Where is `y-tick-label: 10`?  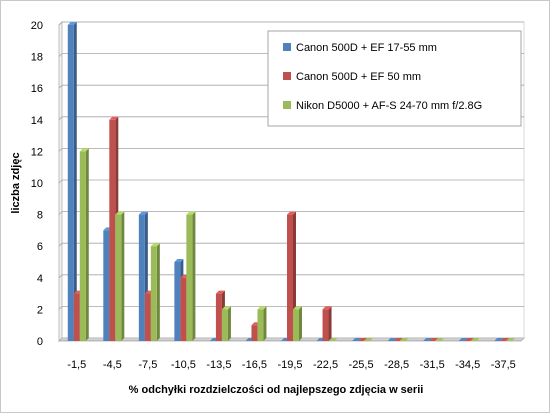 y-tick-label: 10 is located at coordinates (37, 184).